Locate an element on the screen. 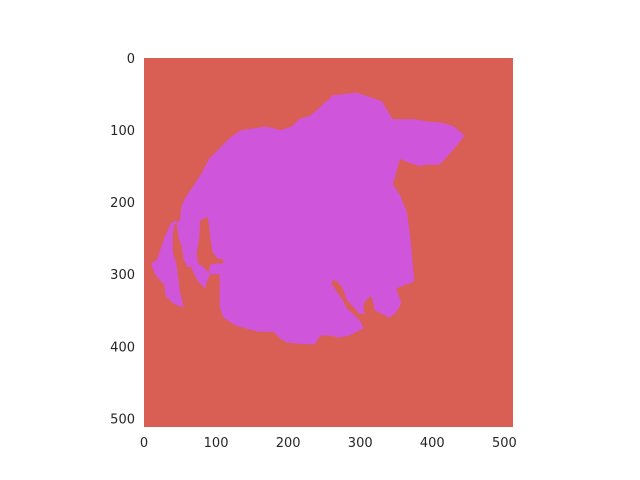 This screenshot has height=480, width=640. x-tick-label: 100 is located at coordinates (216, 443).